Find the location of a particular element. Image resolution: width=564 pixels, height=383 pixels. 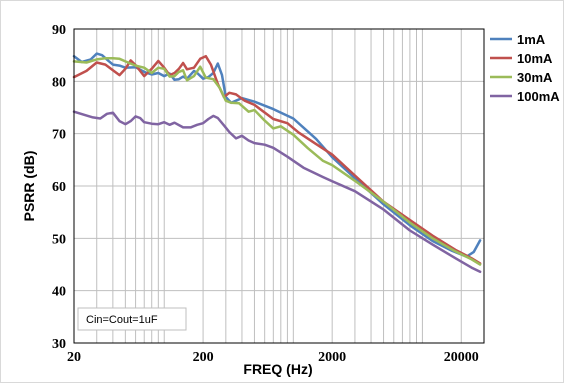

x-tick-label: 2000 is located at coordinates (332, 357).